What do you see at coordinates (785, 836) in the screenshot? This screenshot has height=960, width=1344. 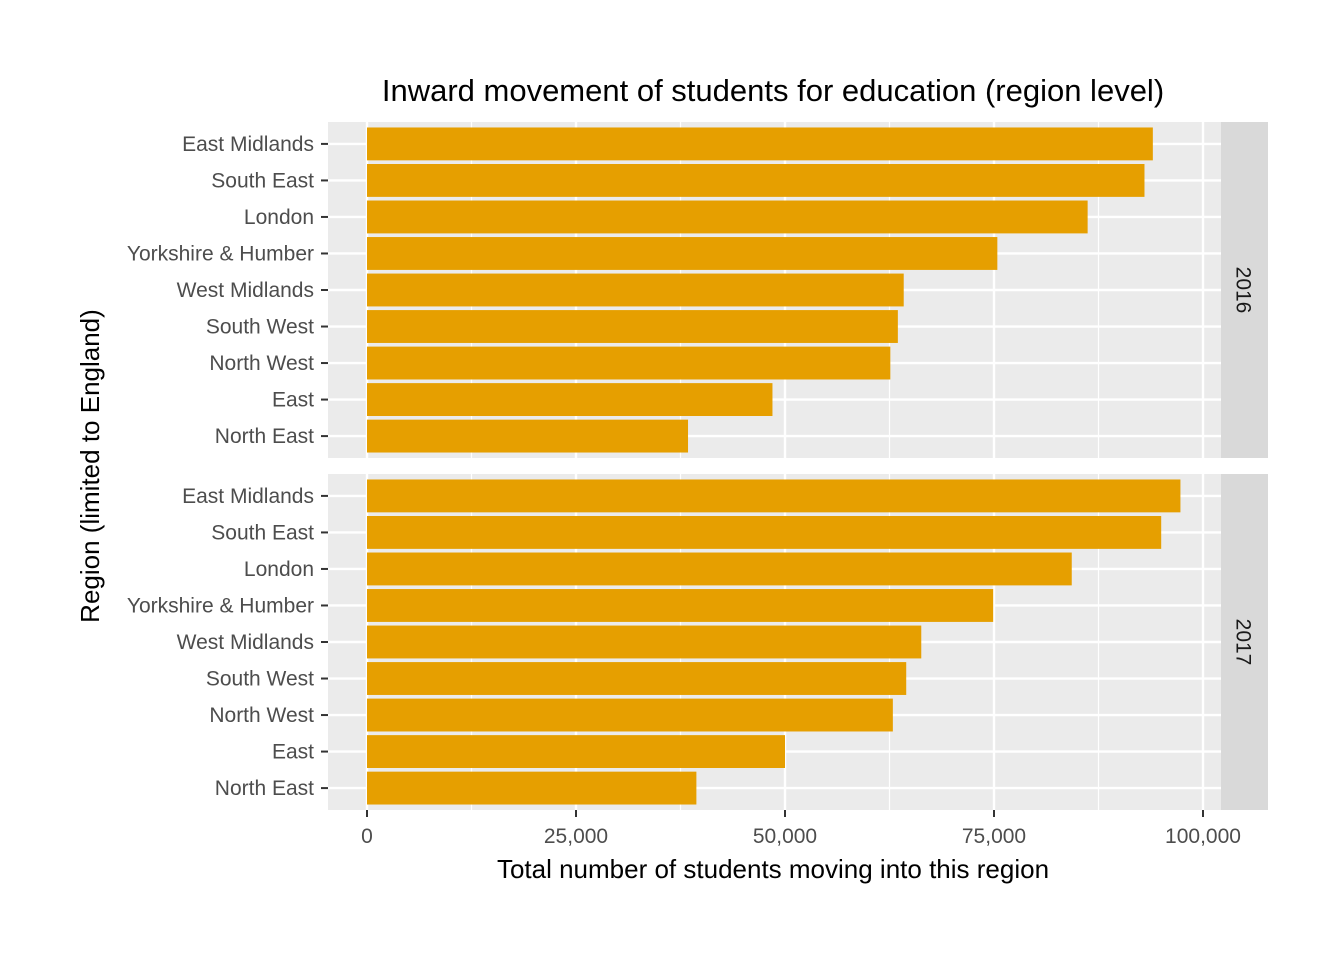 I see `x-tick-label: 50,000` at bounding box center [785, 836].